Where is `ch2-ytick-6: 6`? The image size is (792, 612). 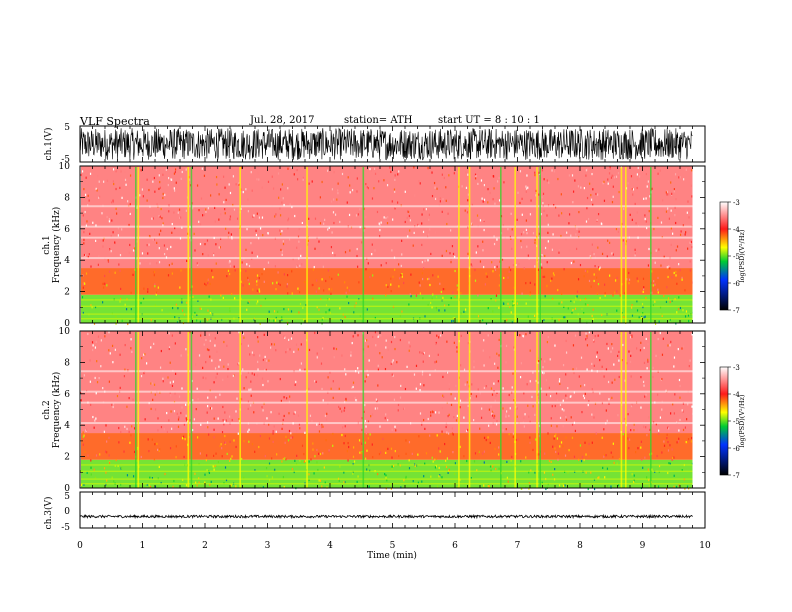 ch2-ytick-6: 6 is located at coordinates (67, 395).